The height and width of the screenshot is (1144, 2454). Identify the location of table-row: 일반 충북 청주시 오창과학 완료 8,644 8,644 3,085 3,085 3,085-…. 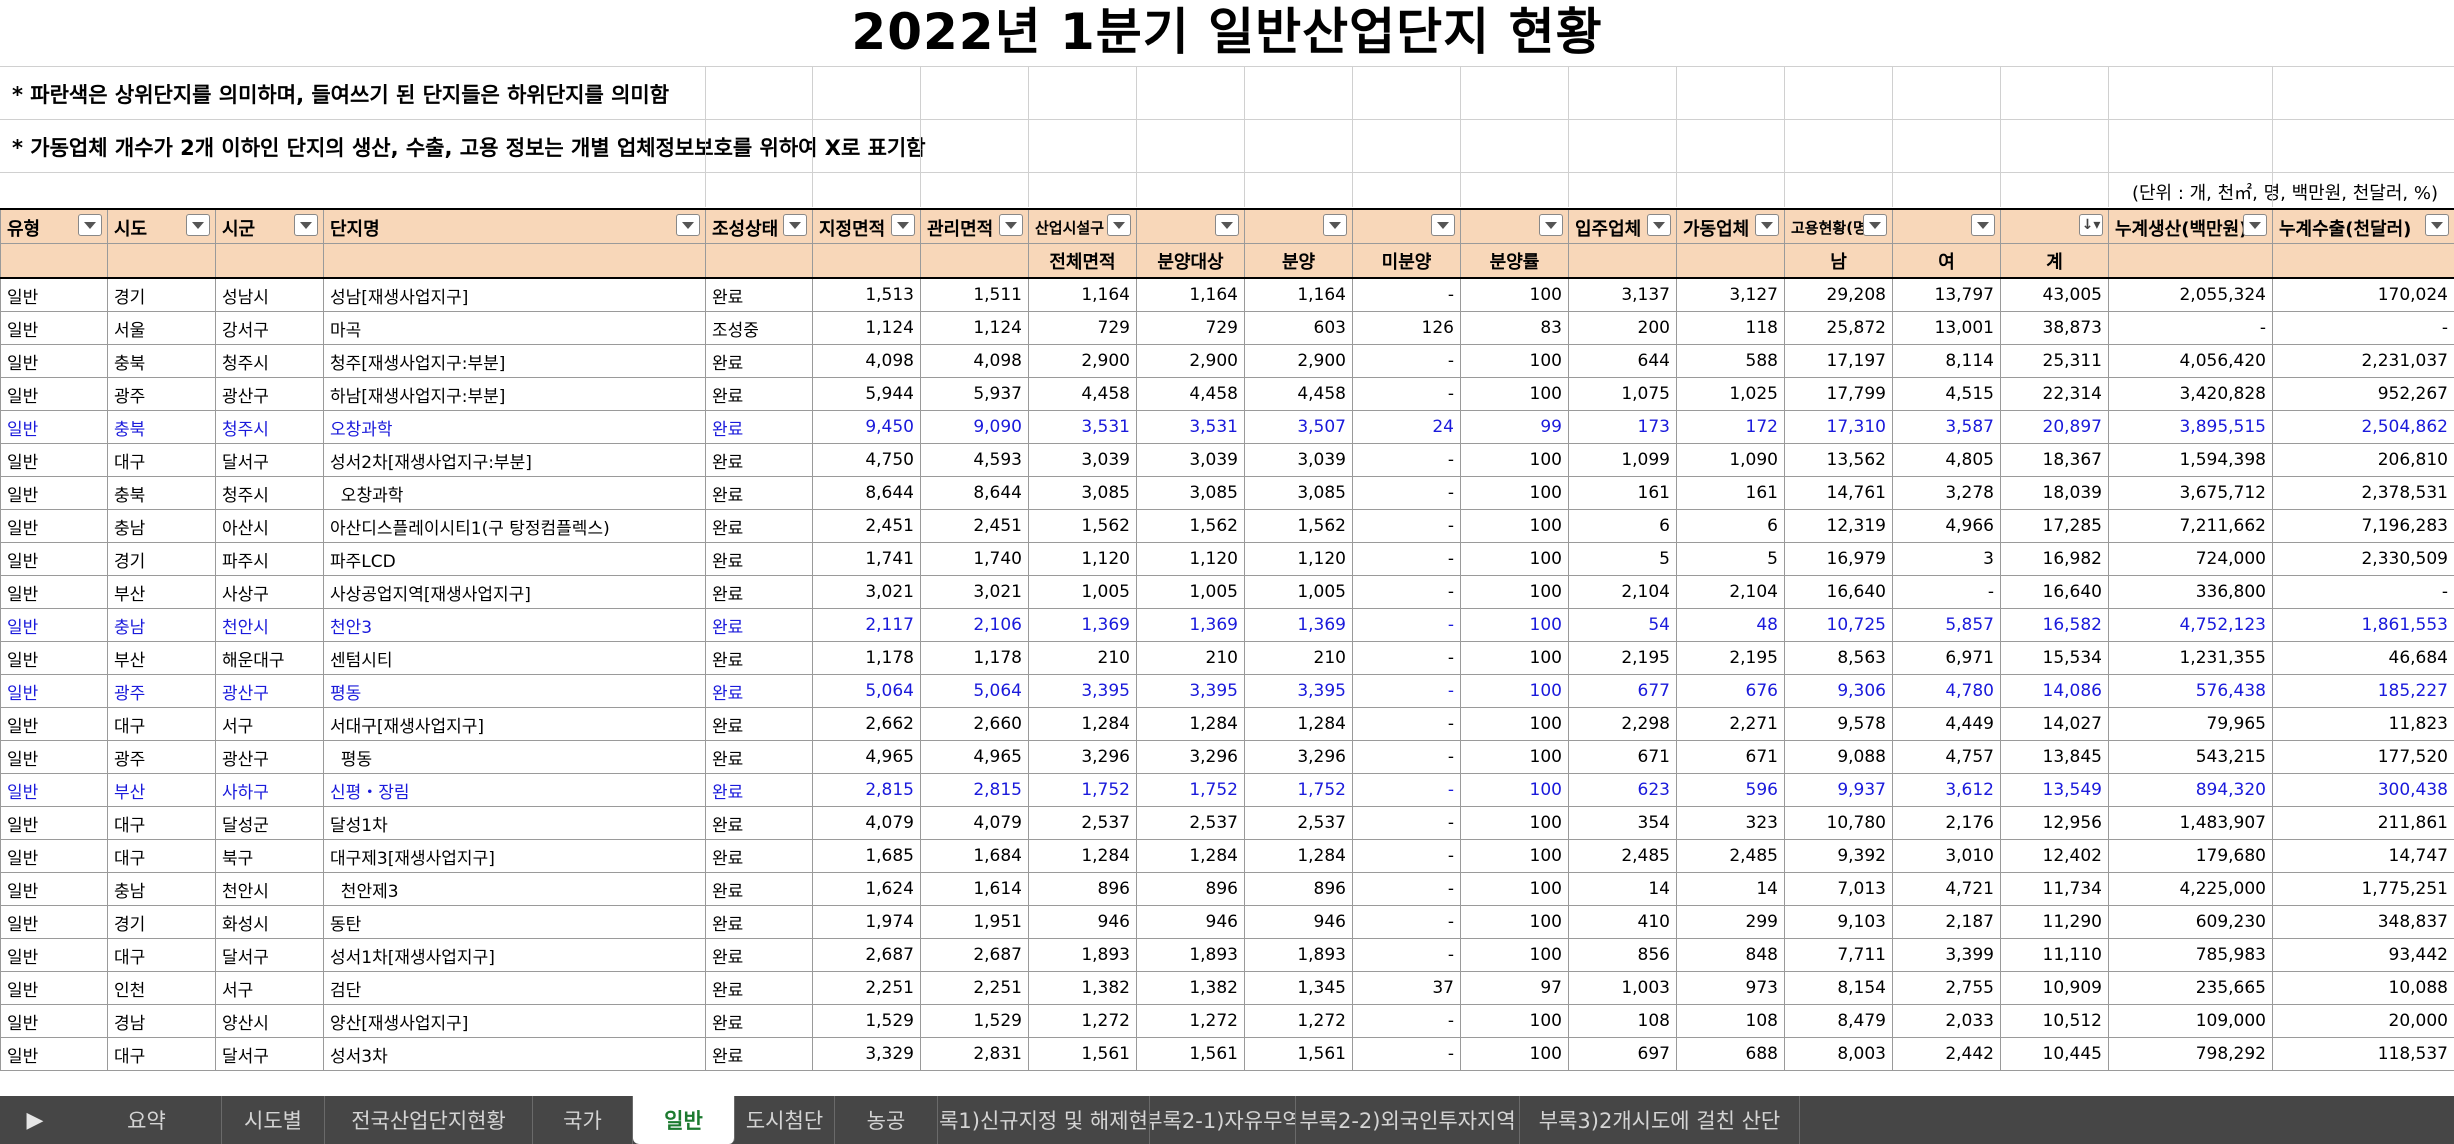
(1227, 493).